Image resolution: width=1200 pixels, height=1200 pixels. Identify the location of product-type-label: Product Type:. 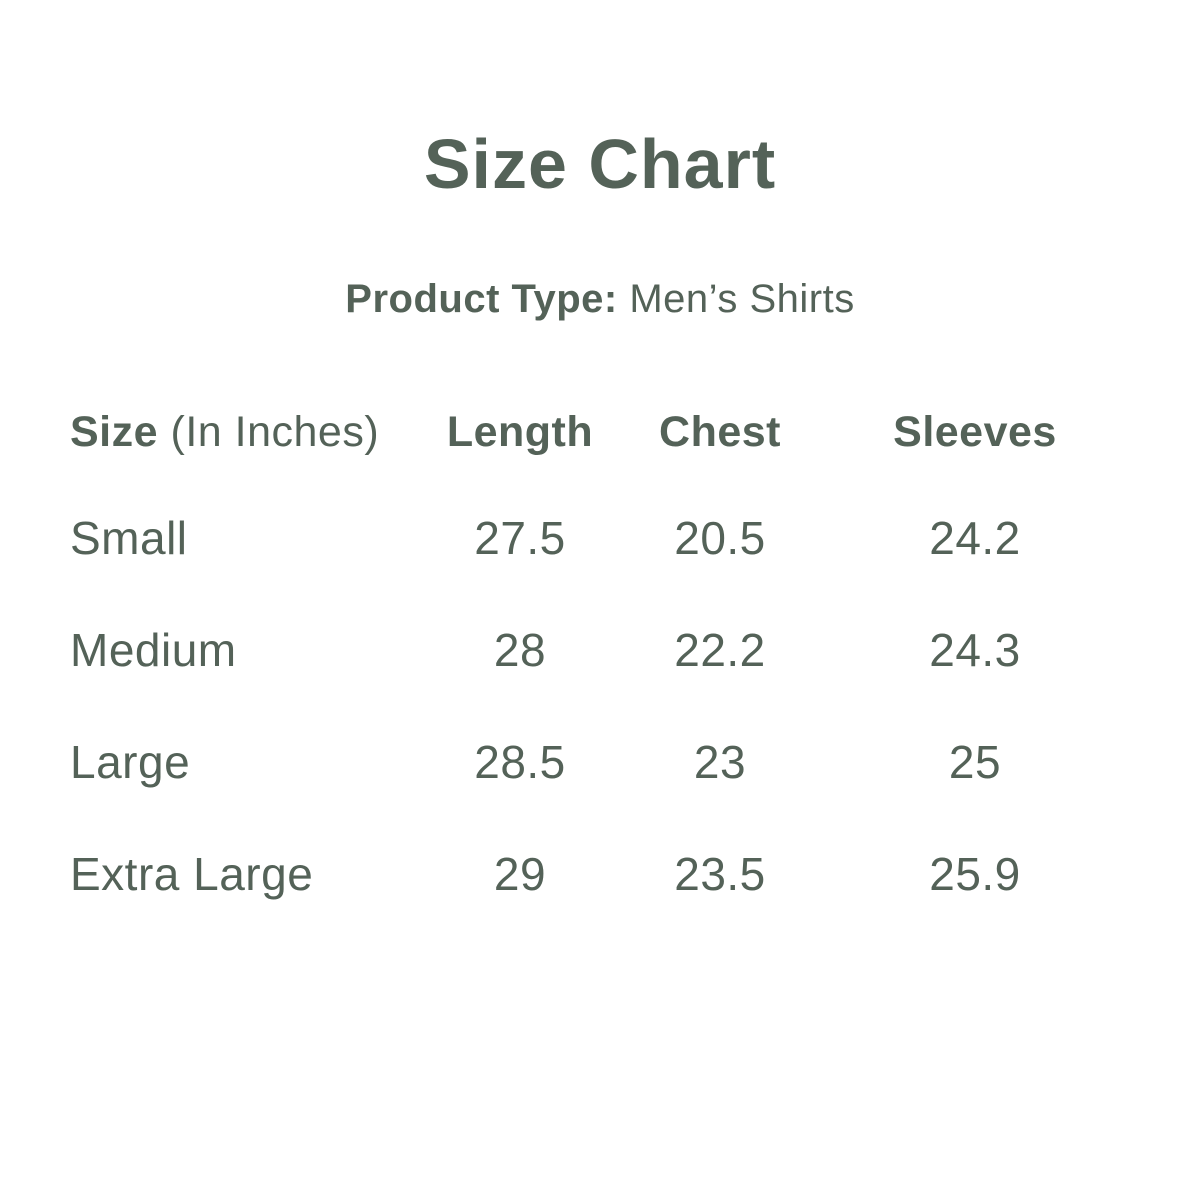
(481, 299).